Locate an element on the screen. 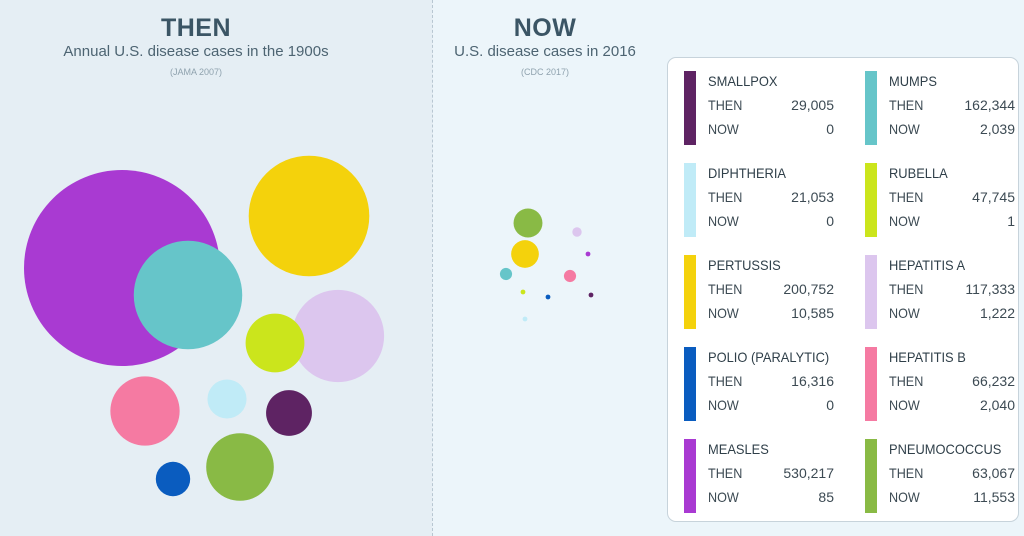  legend-item-pneumococcus: PNEUMOCOCCUS THEN 63,067 NOW 11,553 is located at coordinates (940, 477).